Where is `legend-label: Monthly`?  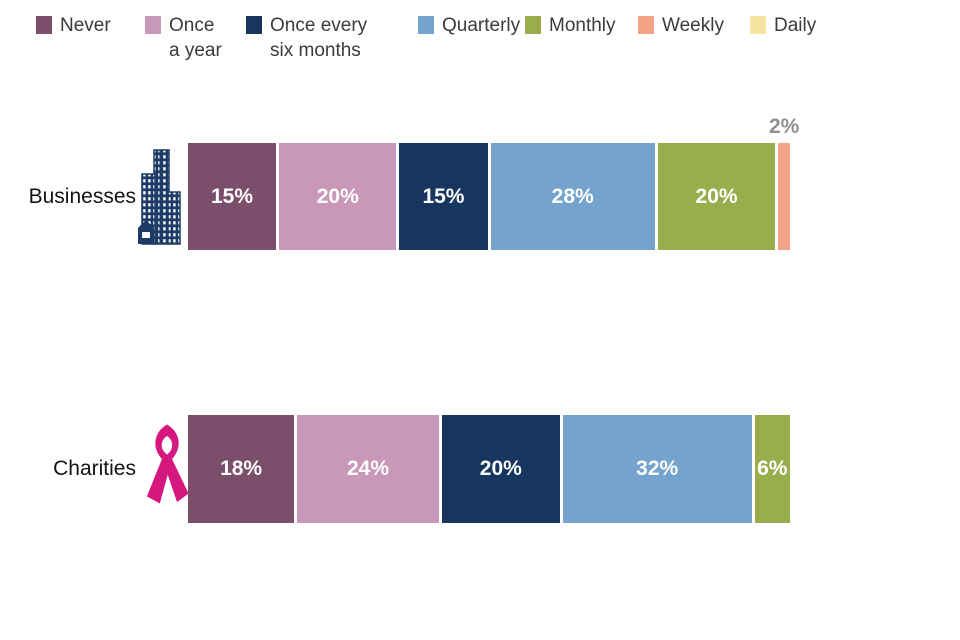 legend-label: Monthly is located at coordinates (582, 25).